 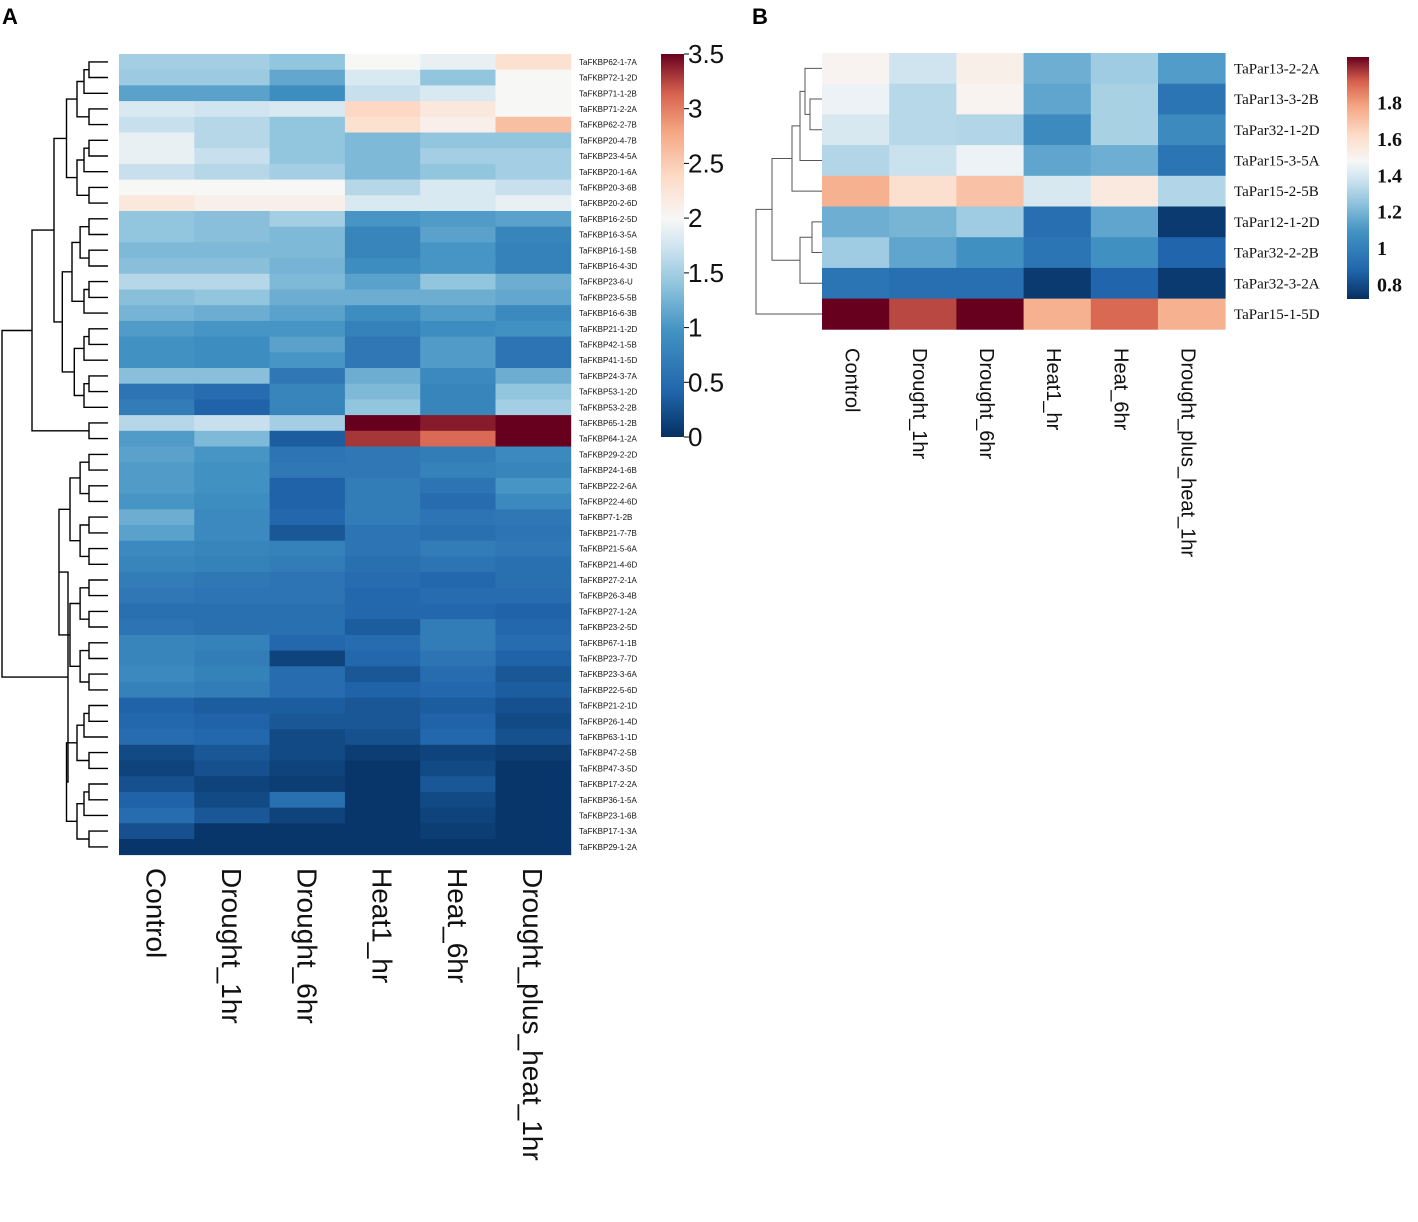 What do you see at coordinates (608, 172) in the screenshot?
I see `row-label: TaFKBP20-1-6A` at bounding box center [608, 172].